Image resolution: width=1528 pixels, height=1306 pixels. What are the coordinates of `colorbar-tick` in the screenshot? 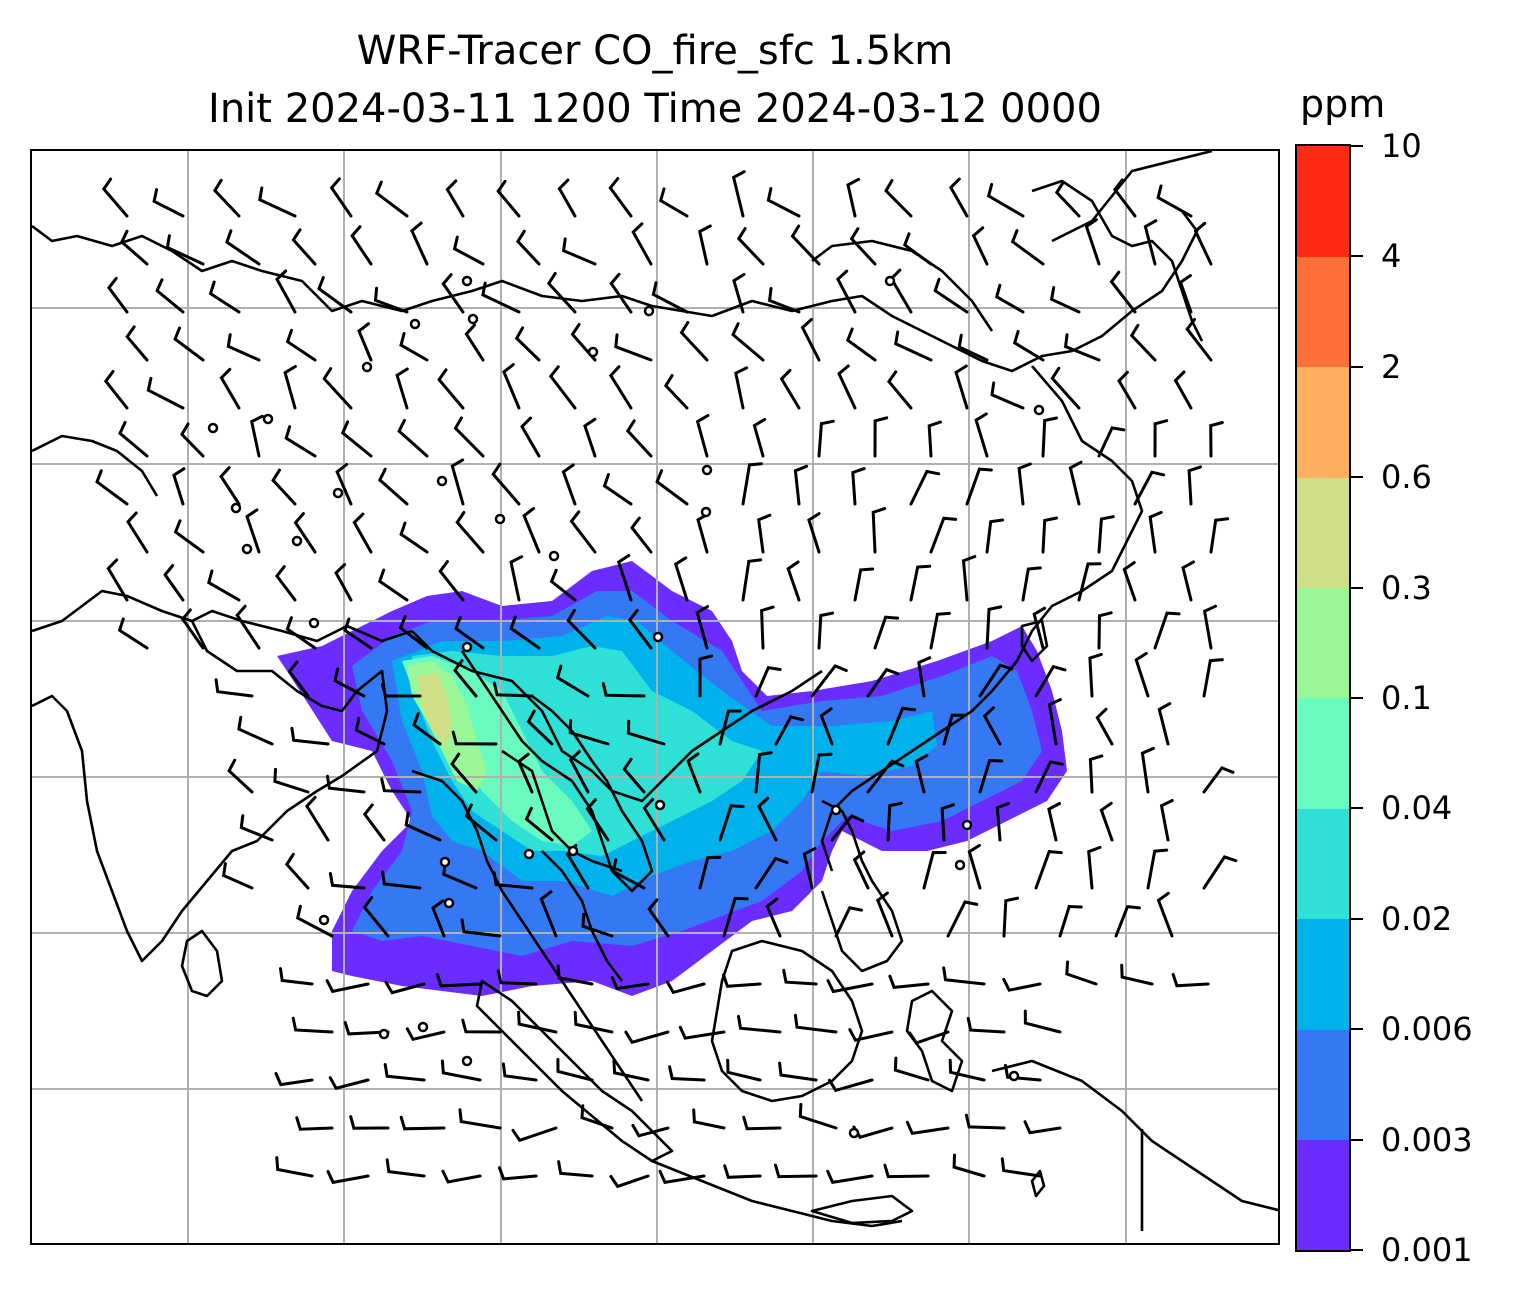 It's located at (1357, 918).